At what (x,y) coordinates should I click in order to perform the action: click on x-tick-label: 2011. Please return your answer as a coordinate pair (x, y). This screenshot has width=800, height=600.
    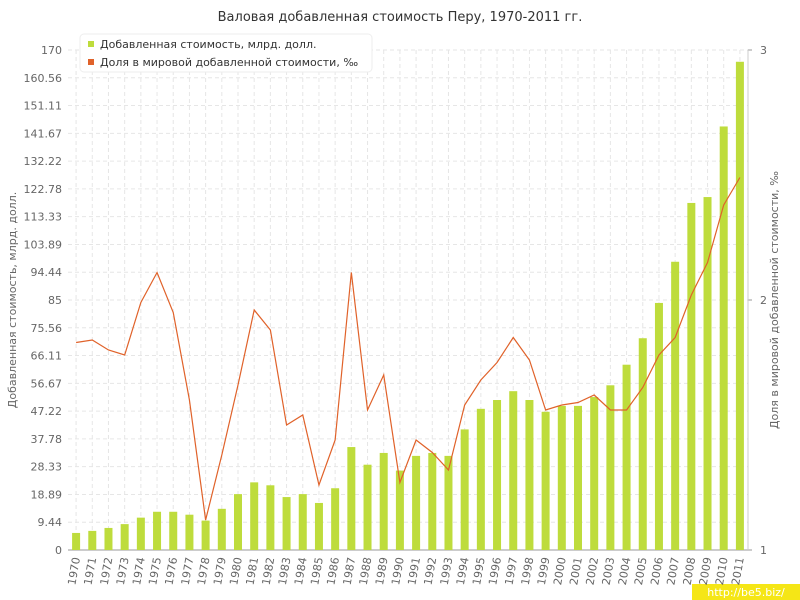
    Looking at the image, I should click on (738, 571).